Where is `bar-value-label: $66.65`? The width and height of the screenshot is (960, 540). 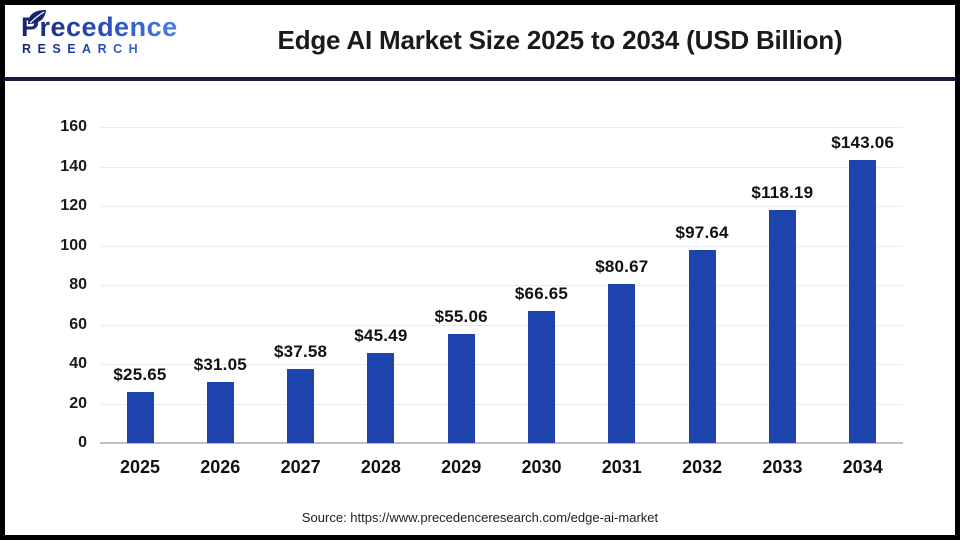 bar-value-label: $66.65 is located at coordinates (541, 294).